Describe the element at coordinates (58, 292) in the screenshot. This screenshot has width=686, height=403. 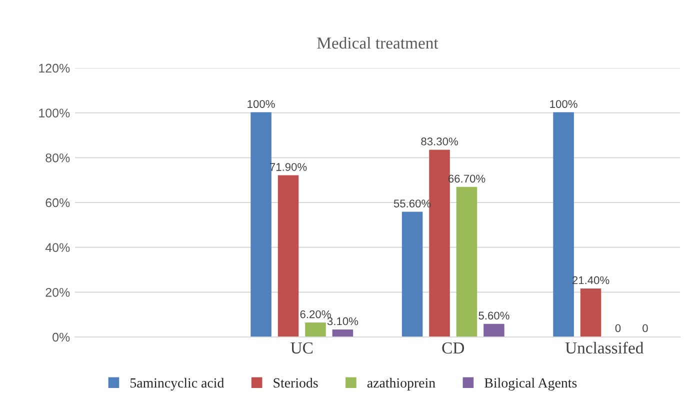
I see `y-tick-label: 20%` at that location.